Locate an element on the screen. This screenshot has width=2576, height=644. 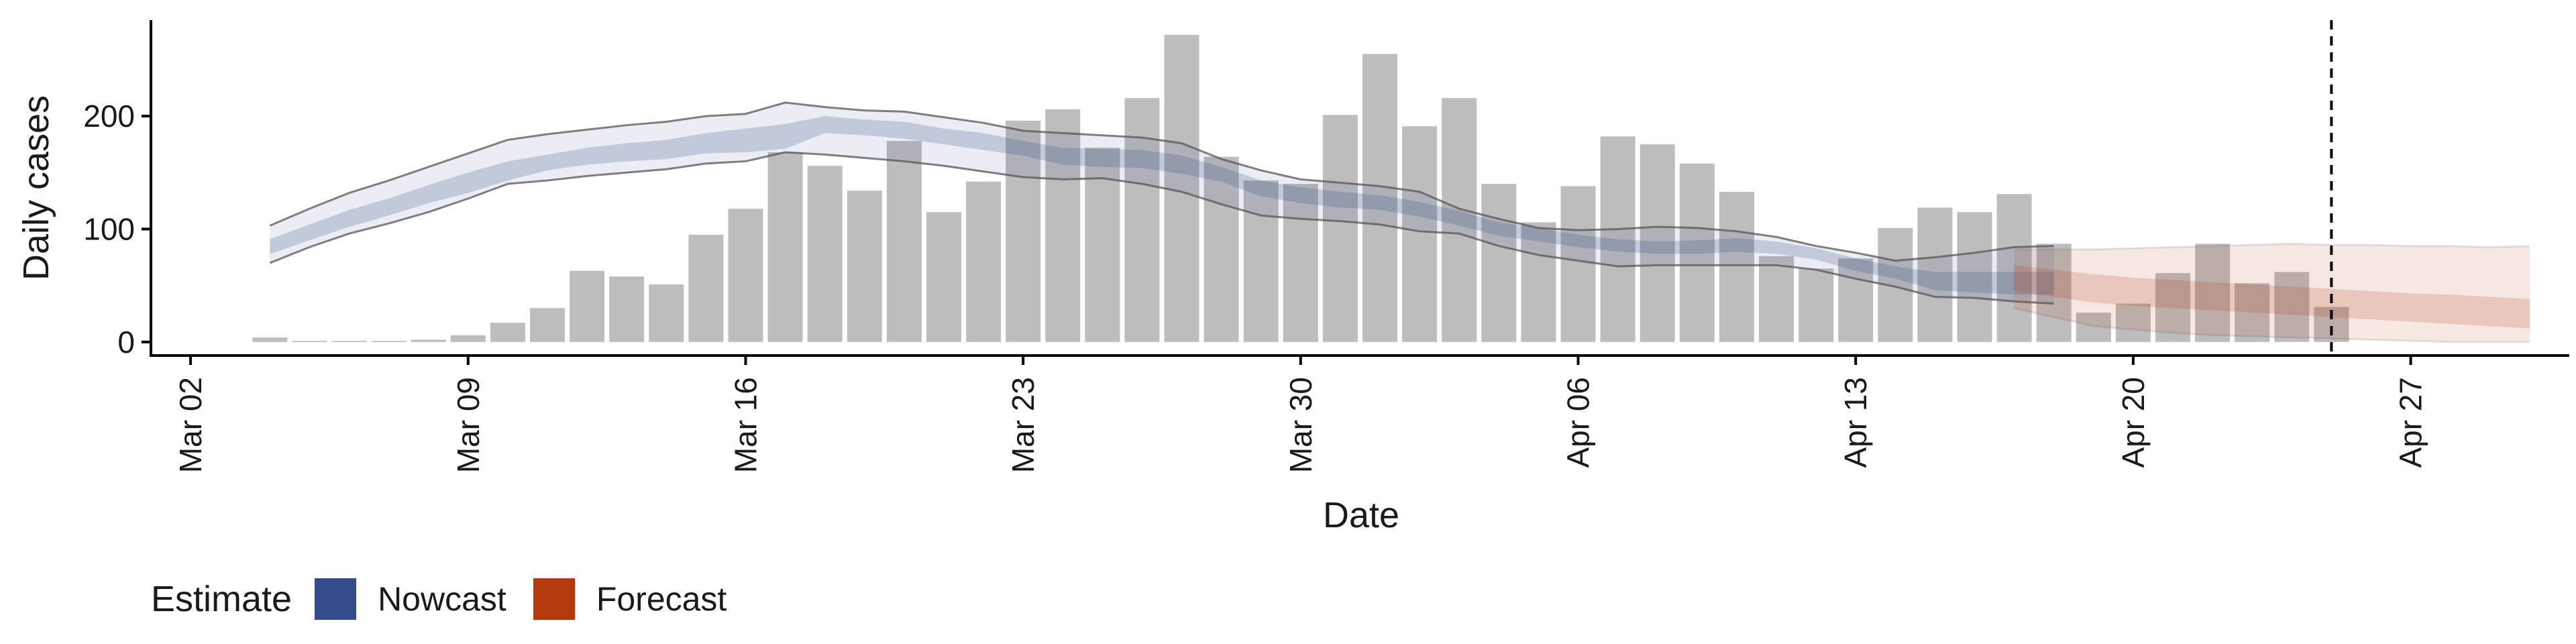
x-tick-label: Mar 23 is located at coordinates (1023, 425).